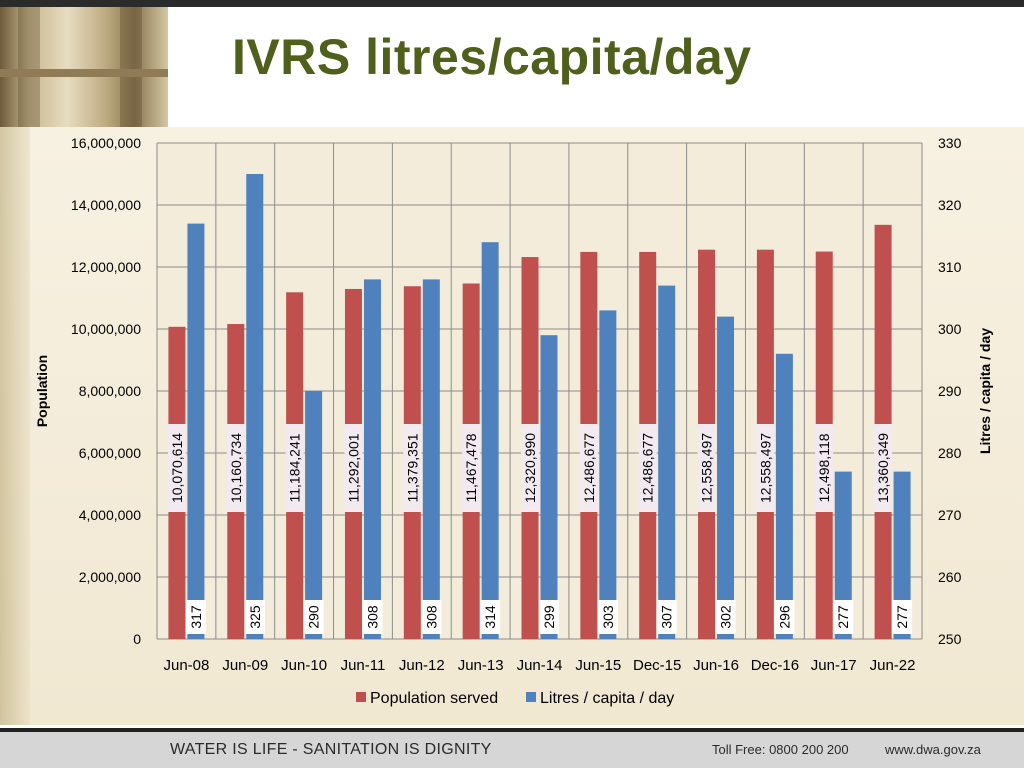  I want to click on footer-tollfree: Toll Free: 0800 200 200, so click(780, 749).